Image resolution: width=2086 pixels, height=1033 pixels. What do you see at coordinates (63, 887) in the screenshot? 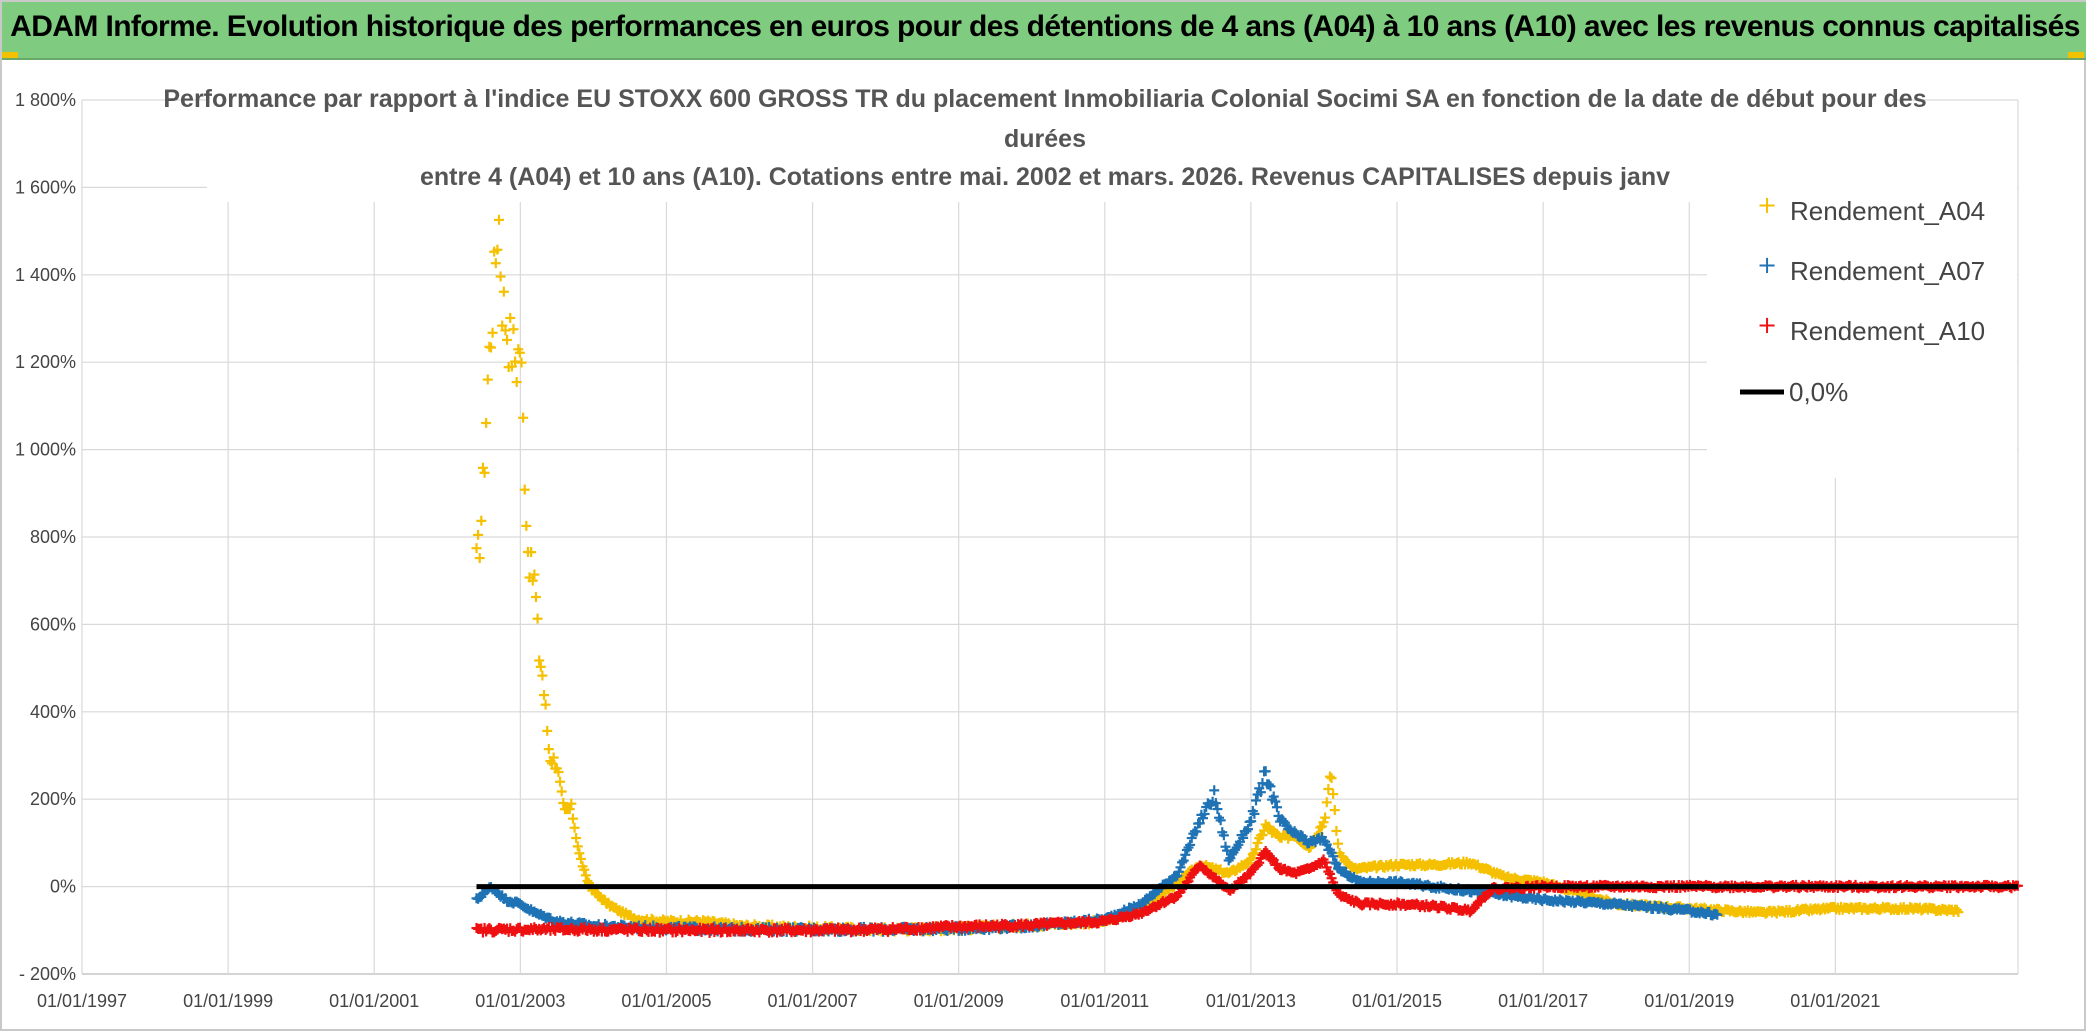
I see `y-tick-label: 0%` at bounding box center [63, 887].